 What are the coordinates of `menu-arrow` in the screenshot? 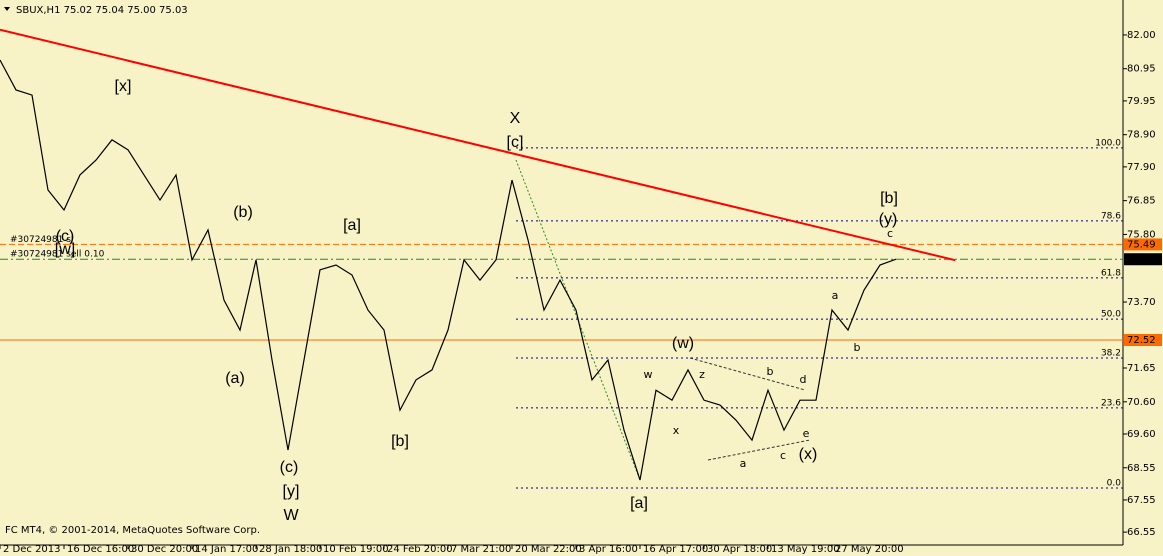 It's located at (7, 9).